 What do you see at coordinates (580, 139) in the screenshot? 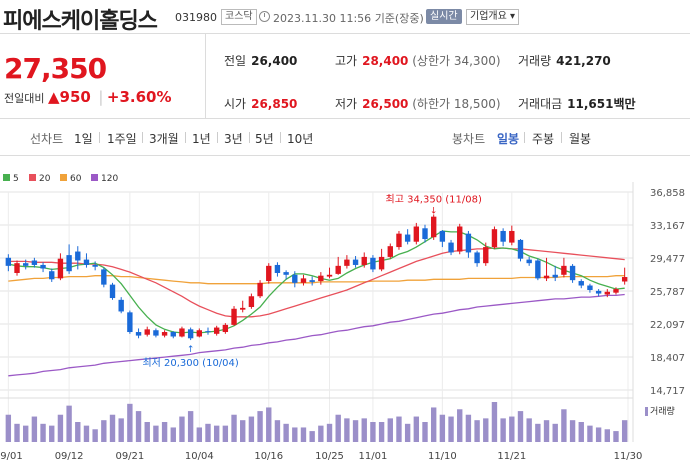
I see `tab-monthly: 월봉` at bounding box center [580, 139].